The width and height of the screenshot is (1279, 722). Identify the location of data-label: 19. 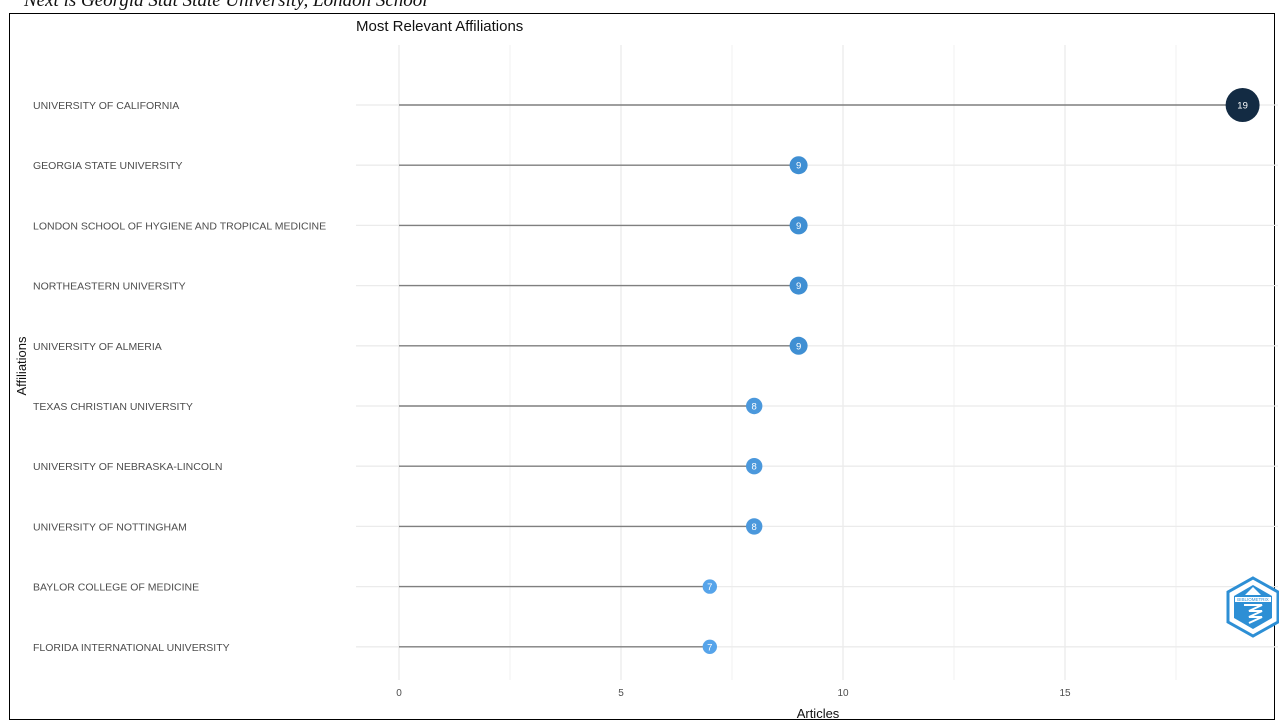
(1242, 106).